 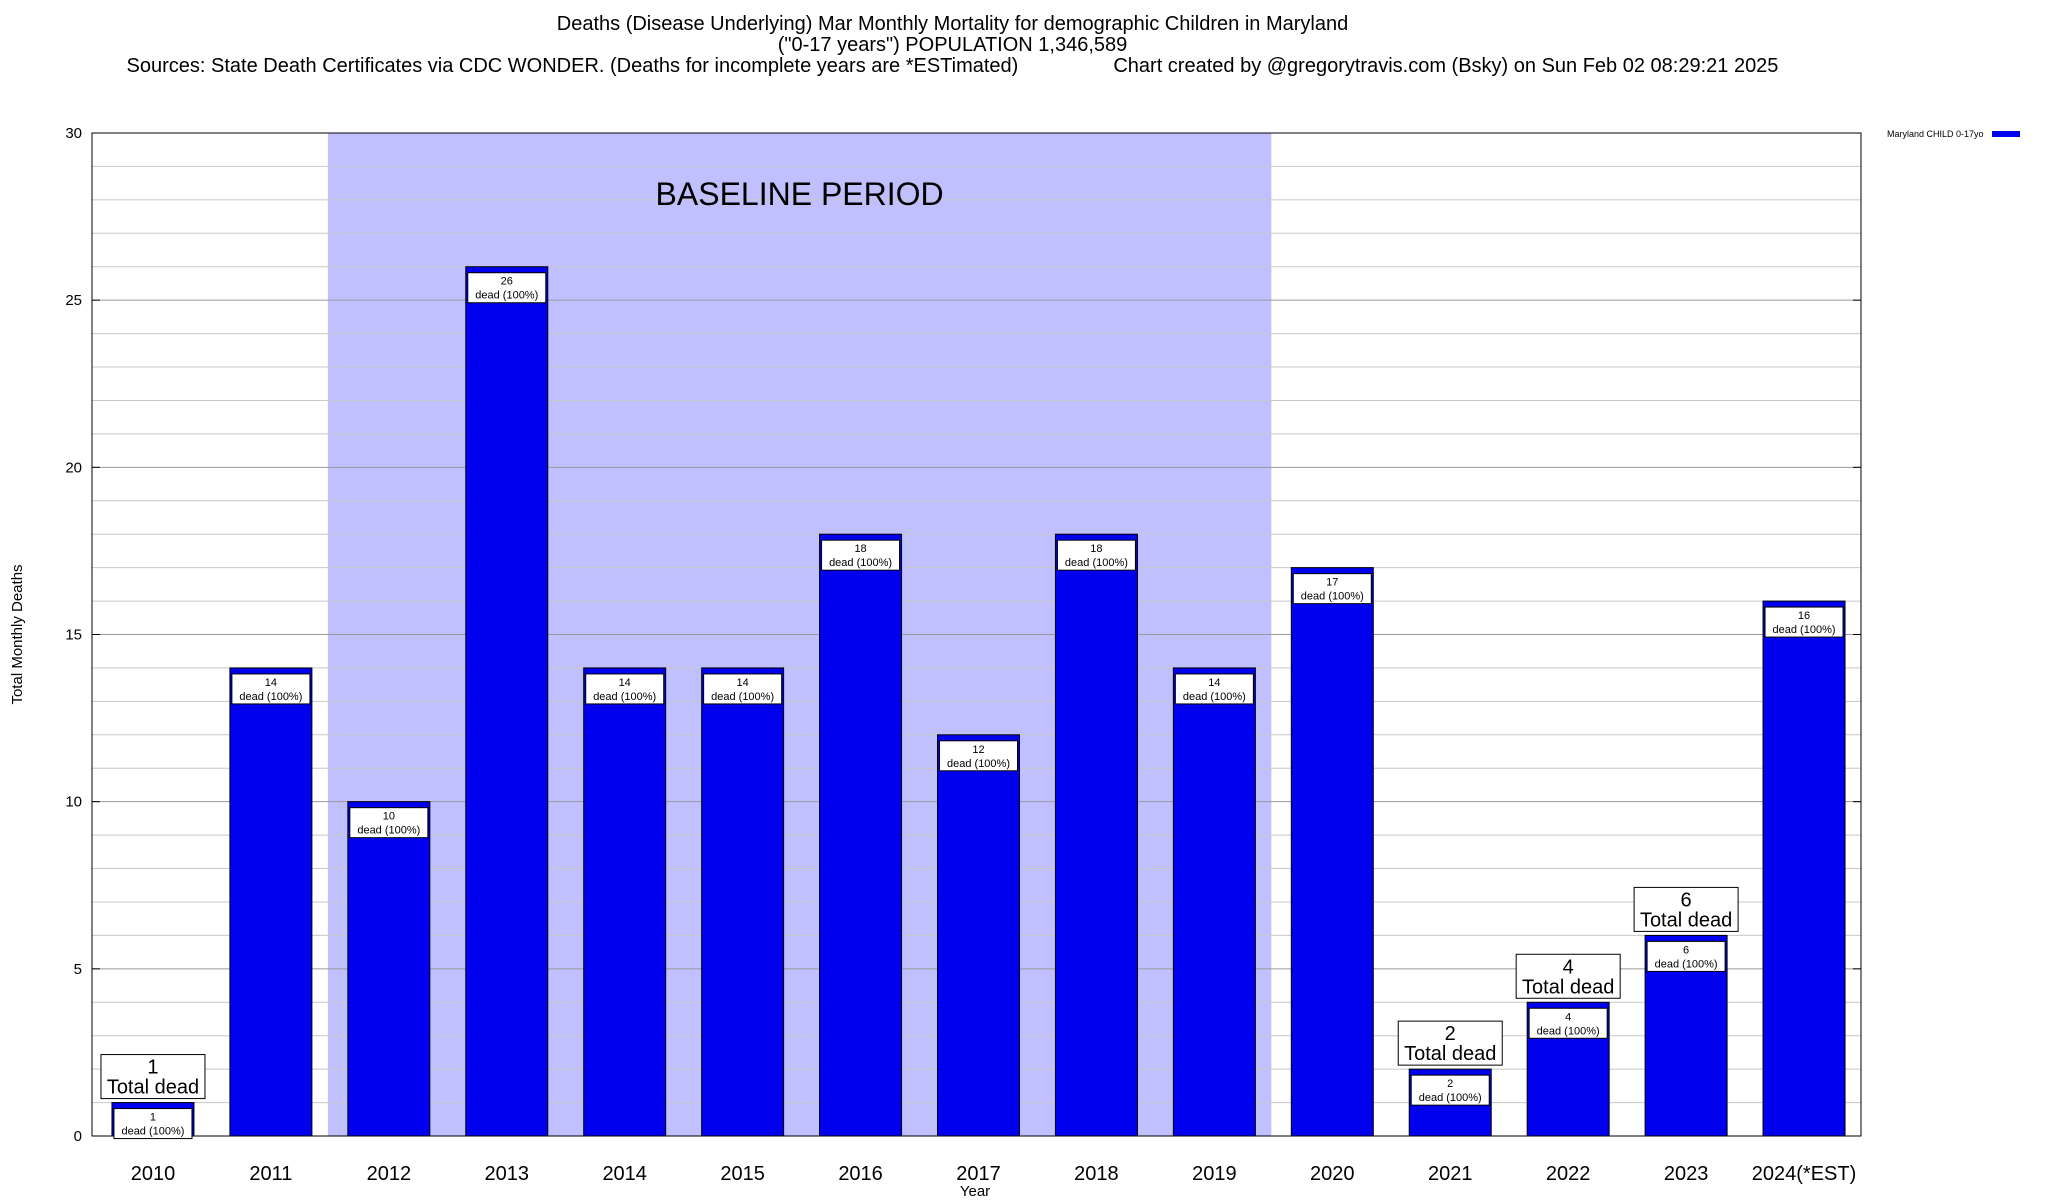 I want to click on x-tick-label: 2024(*EST), so click(x=1804, y=1174).